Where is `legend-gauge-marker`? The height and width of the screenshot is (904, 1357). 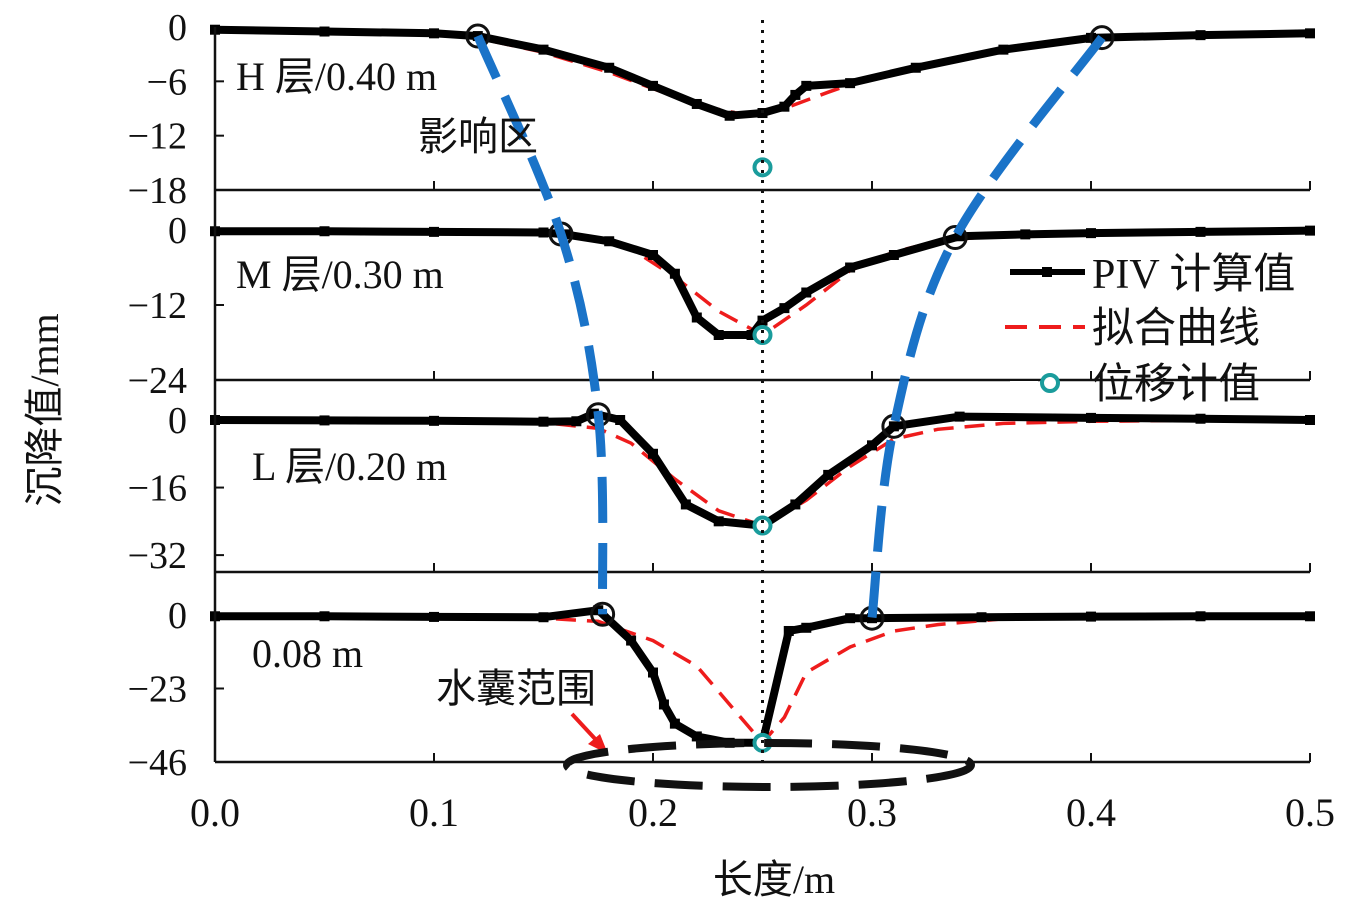
legend-gauge-marker is located at coordinates (1050, 383).